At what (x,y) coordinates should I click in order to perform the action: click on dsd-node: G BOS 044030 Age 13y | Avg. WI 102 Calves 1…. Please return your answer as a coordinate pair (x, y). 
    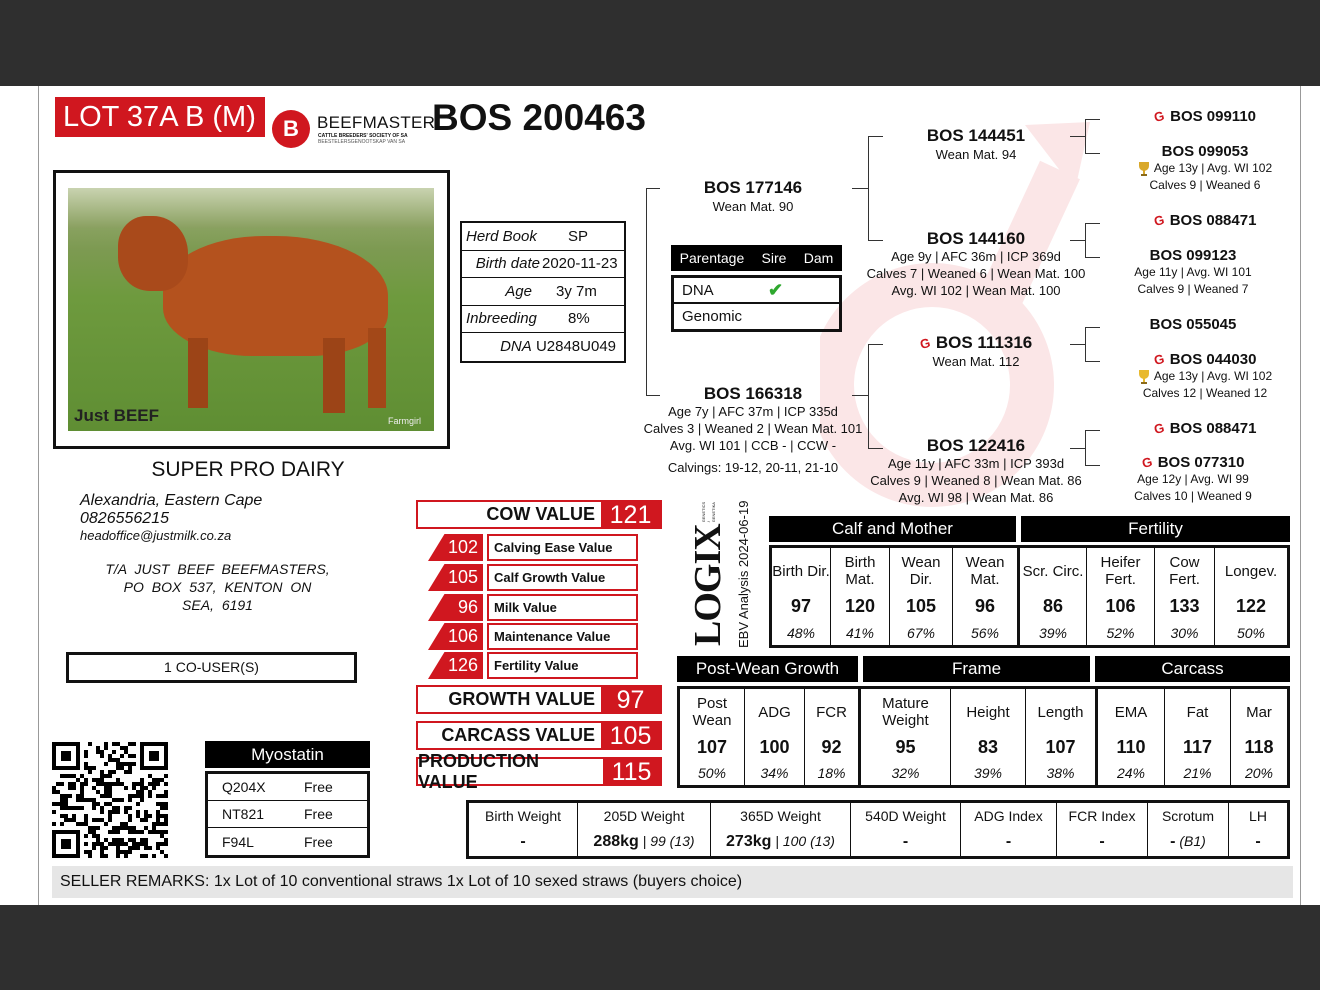
    Looking at the image, I should click on (1205, 376).